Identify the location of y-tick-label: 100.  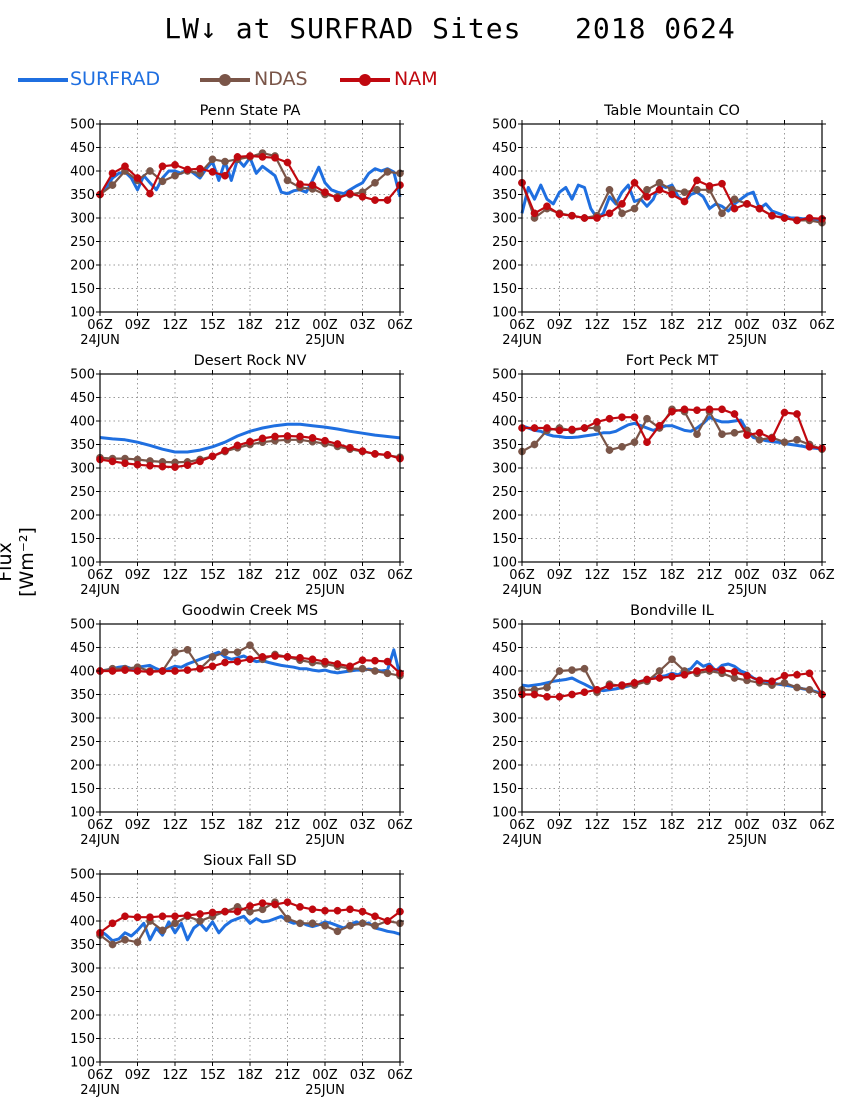
(82, 813).